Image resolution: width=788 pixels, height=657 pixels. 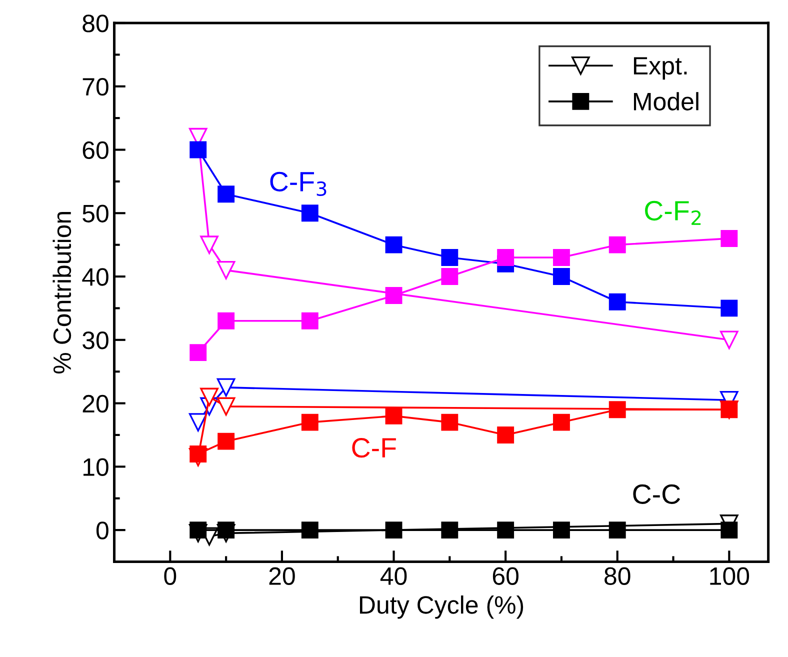 What do you see at coordinates (673, 212) in the screenshot?
I see `annotation: C-F$_{2}$` at bounding box center [673, 212].